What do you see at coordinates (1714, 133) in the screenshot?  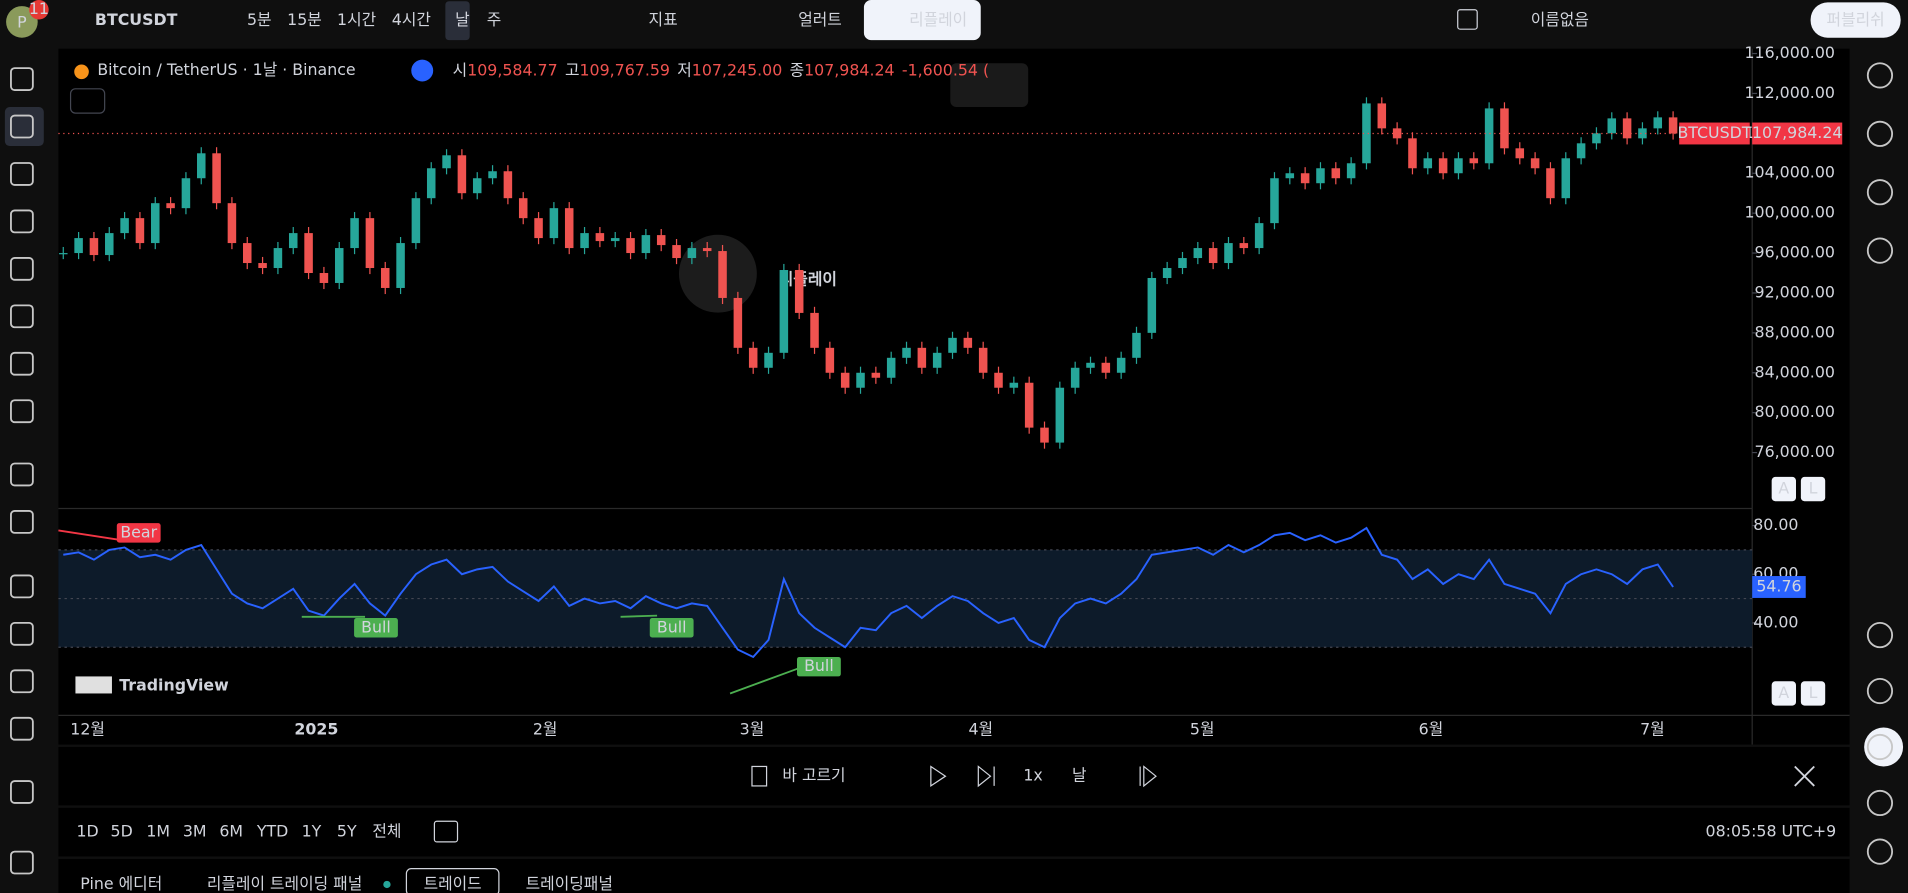 I see `symbol-tag-bg` at bounding box center [1714, 133].